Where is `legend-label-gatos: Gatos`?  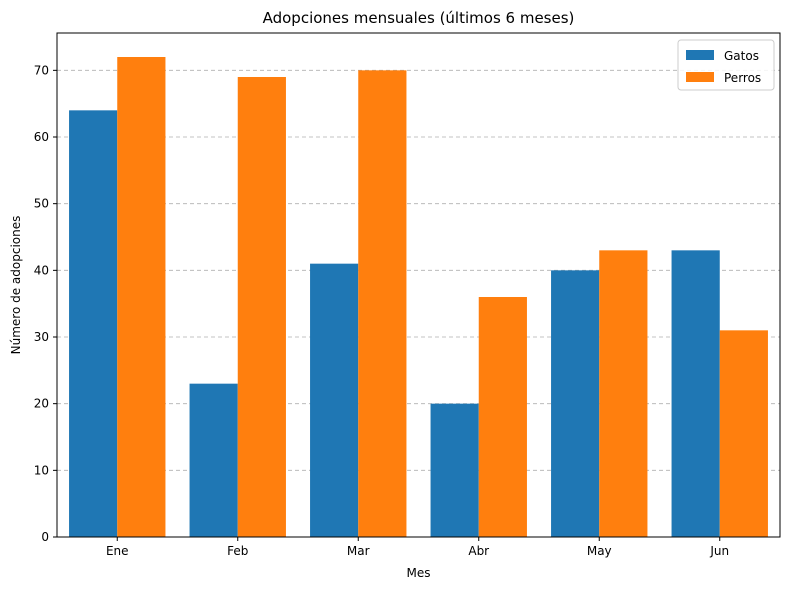
legend-label-gatos: Gatos is located at coordinates (741, 56).